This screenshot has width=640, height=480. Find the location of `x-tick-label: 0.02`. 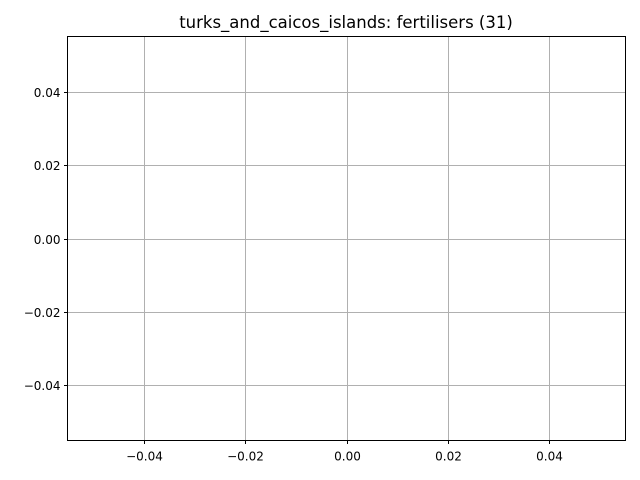

x-tick-label: 0.02 is located at coordinates (448, 457).